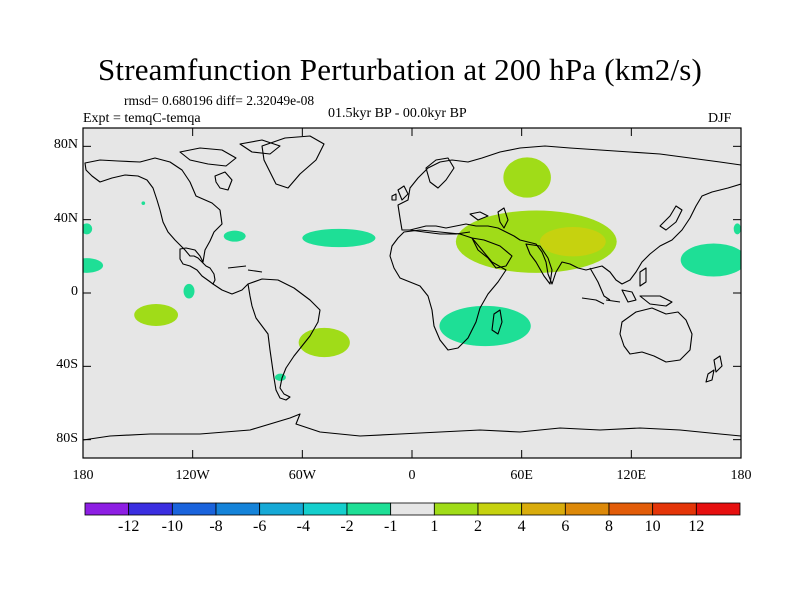 This screenshot has width=800, height=600. Describe the element at coordinates (449, 223) in the screenshot. I see `mediterranean-outline` at that location.